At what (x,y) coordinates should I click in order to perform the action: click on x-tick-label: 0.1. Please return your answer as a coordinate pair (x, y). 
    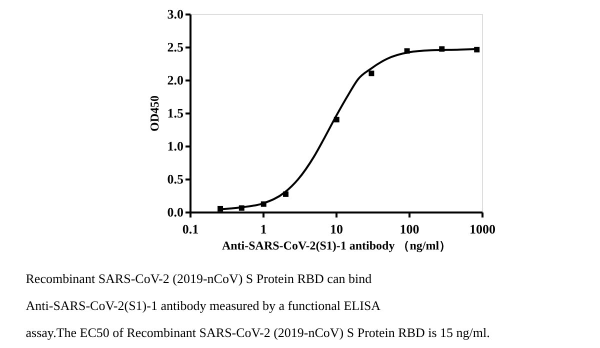
    Looking at the image, I should click on (190, 229).